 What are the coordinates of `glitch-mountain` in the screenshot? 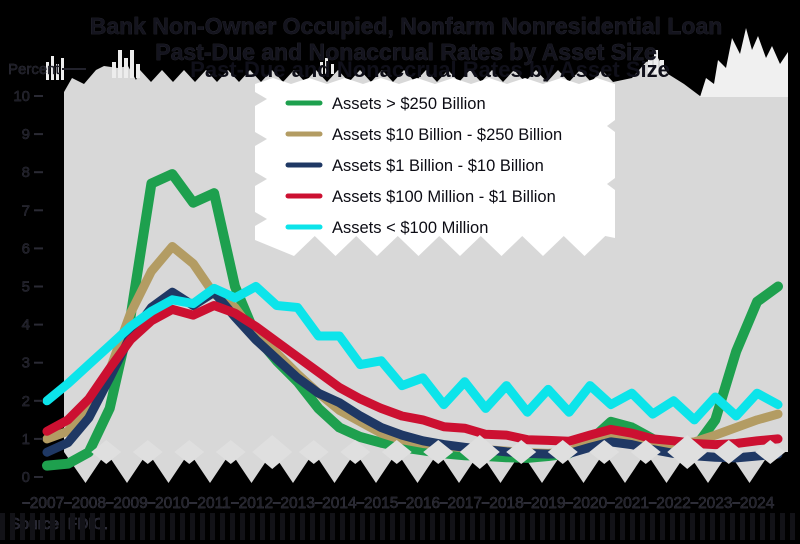 It's located at (744, 62).